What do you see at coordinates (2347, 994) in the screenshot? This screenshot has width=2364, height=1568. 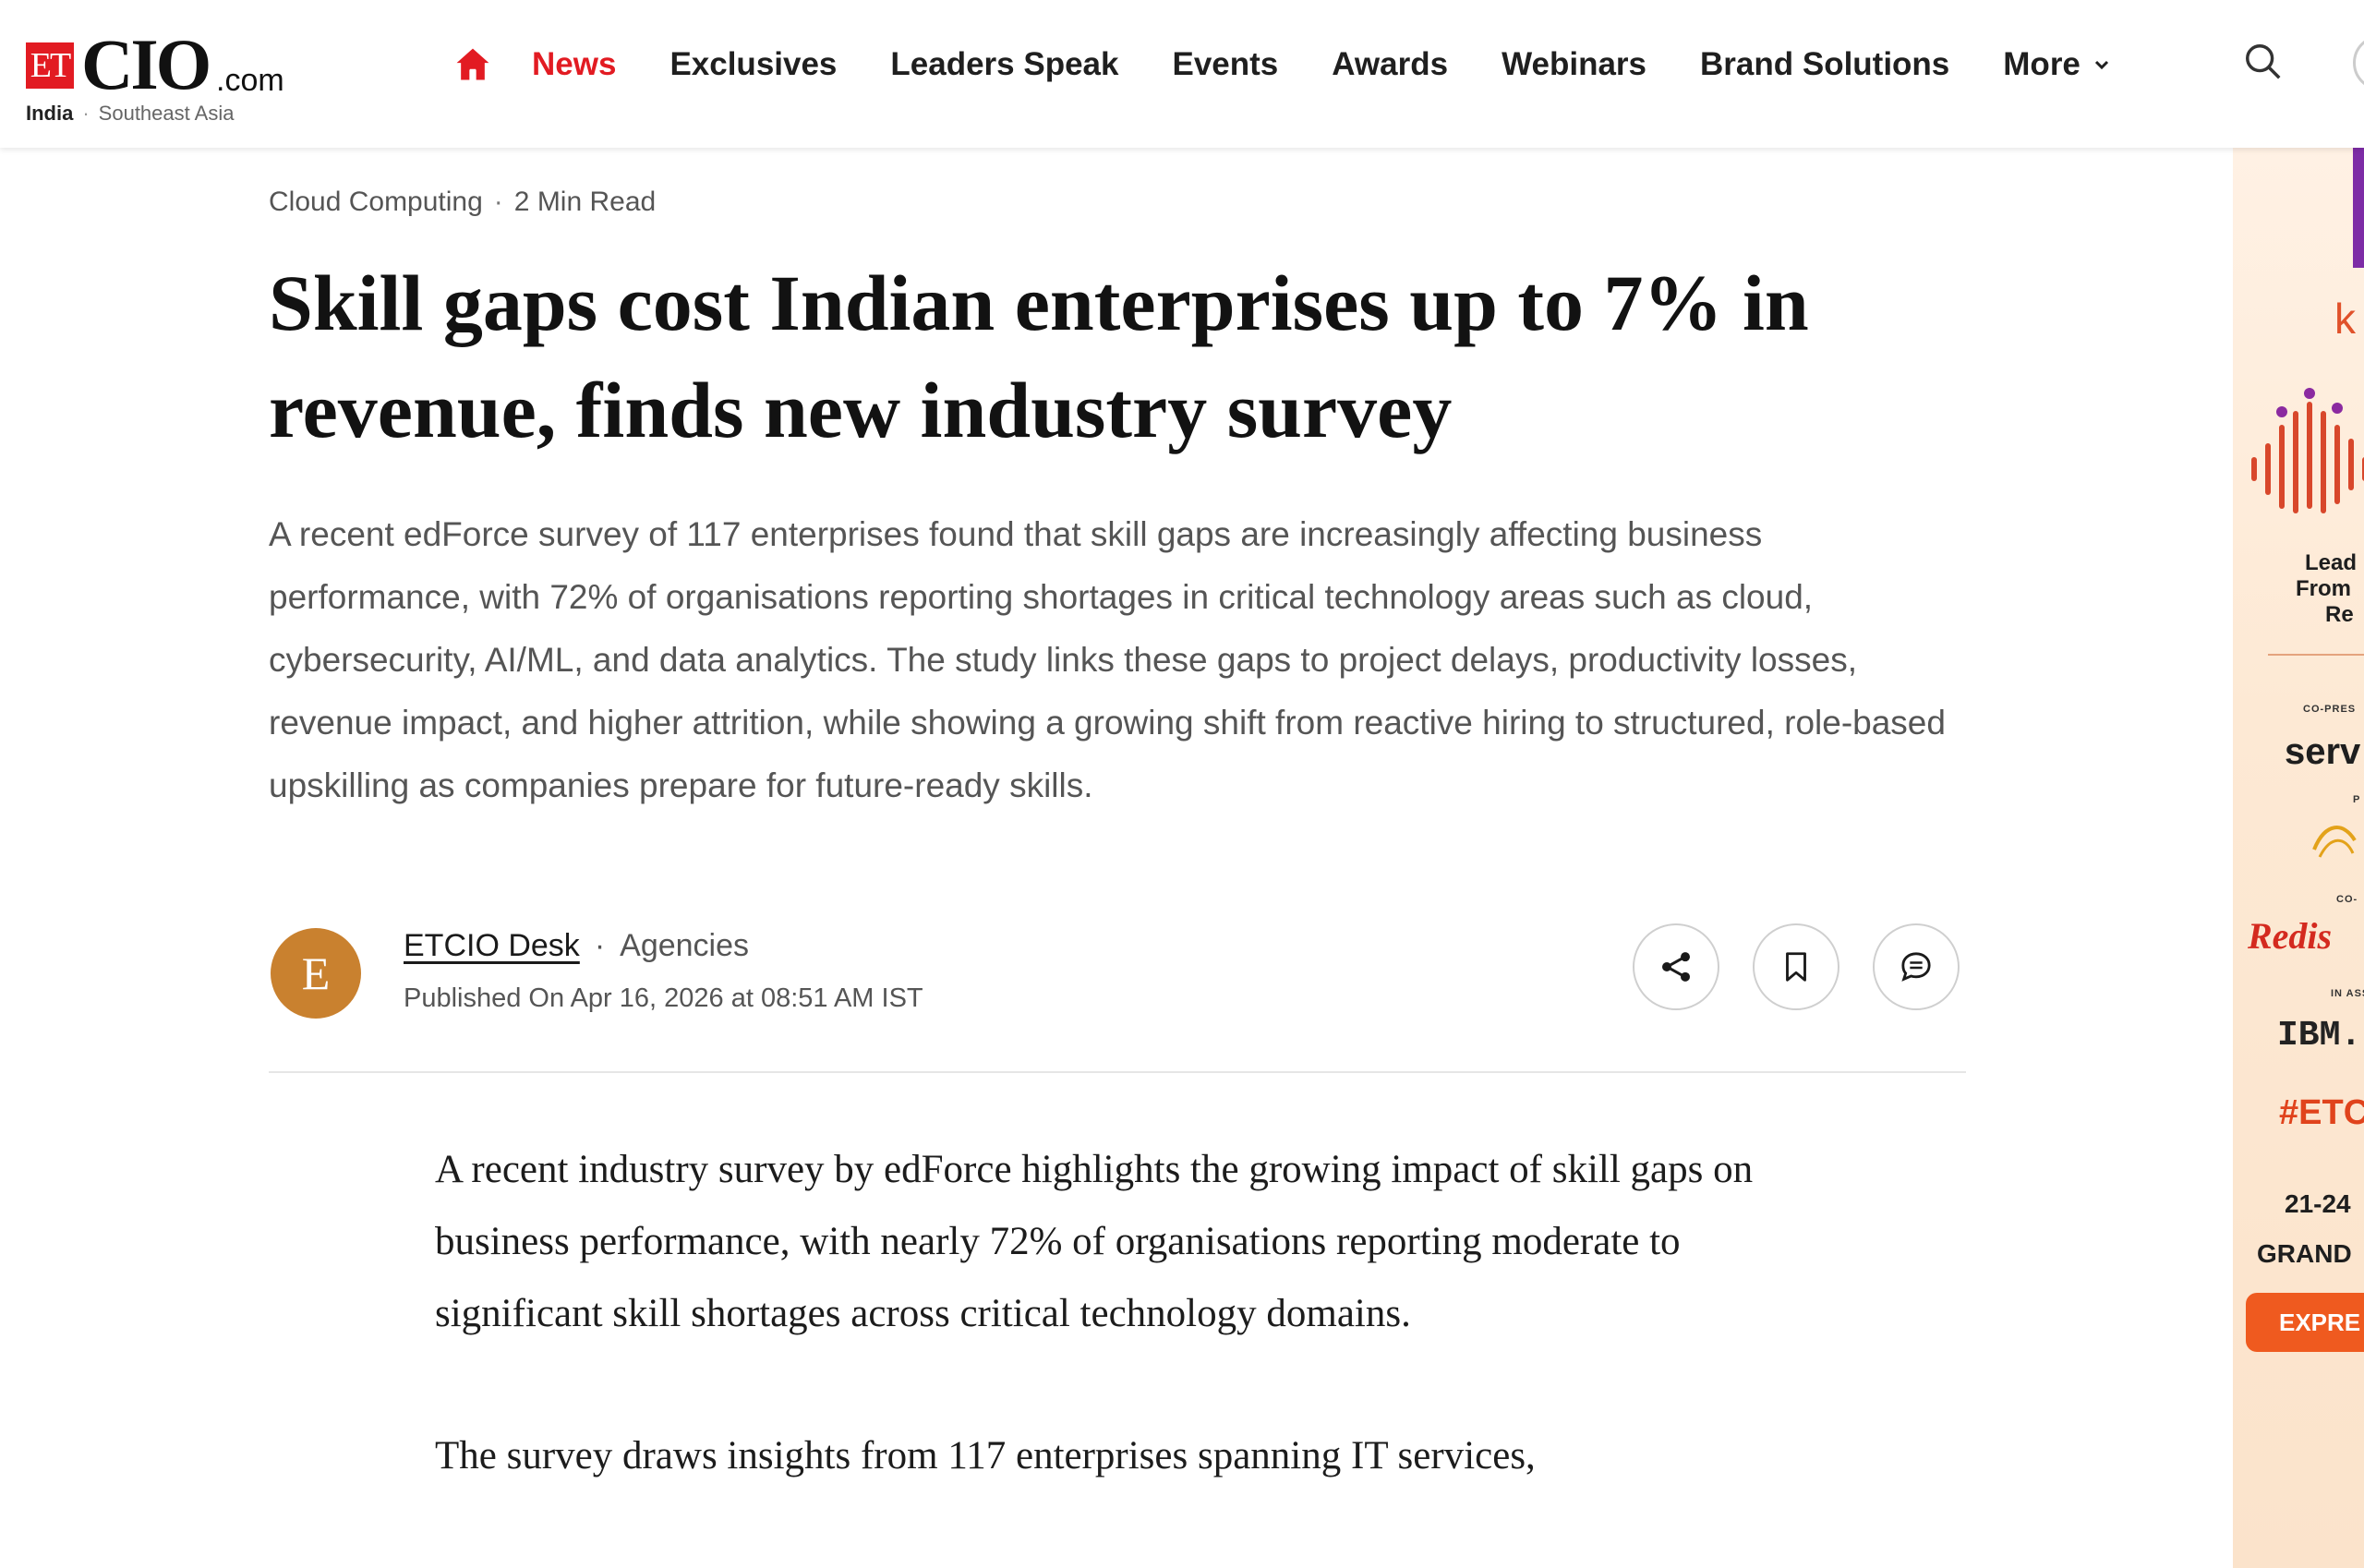 I see `ad-in-association: IN ASS` at bounding box center [2347, 994].